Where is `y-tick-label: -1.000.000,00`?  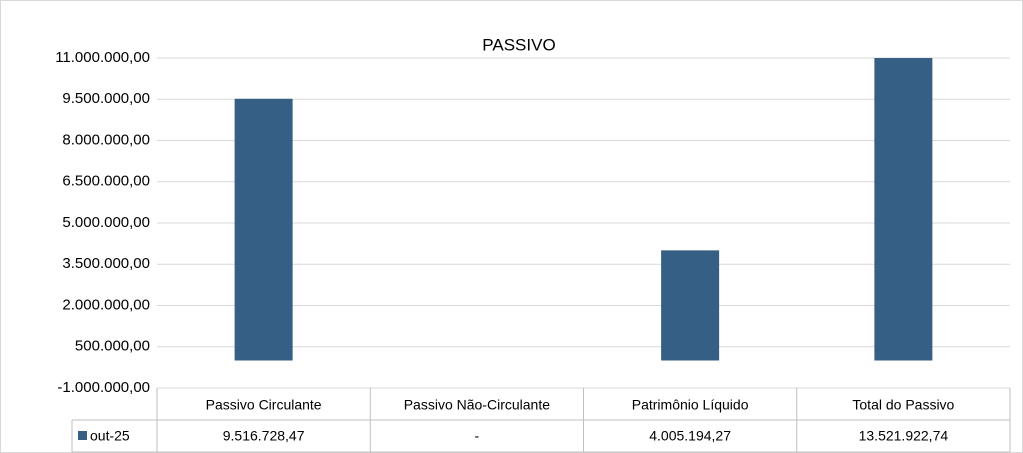 y-tick-label: -1.000.000,00 is located at coordinates (103, 387).